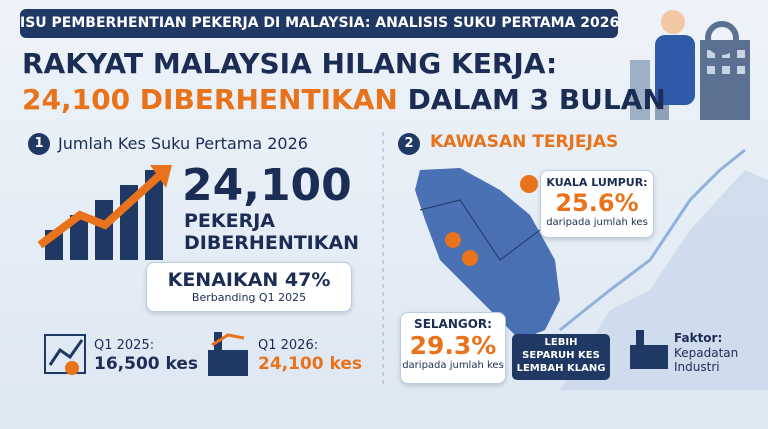 The height and width of the screenshot is (429, 768). What do you see at coordinates (697, 367) in the screenshot?
I see `factor-text: Industri` at bounding box center [697, 367].